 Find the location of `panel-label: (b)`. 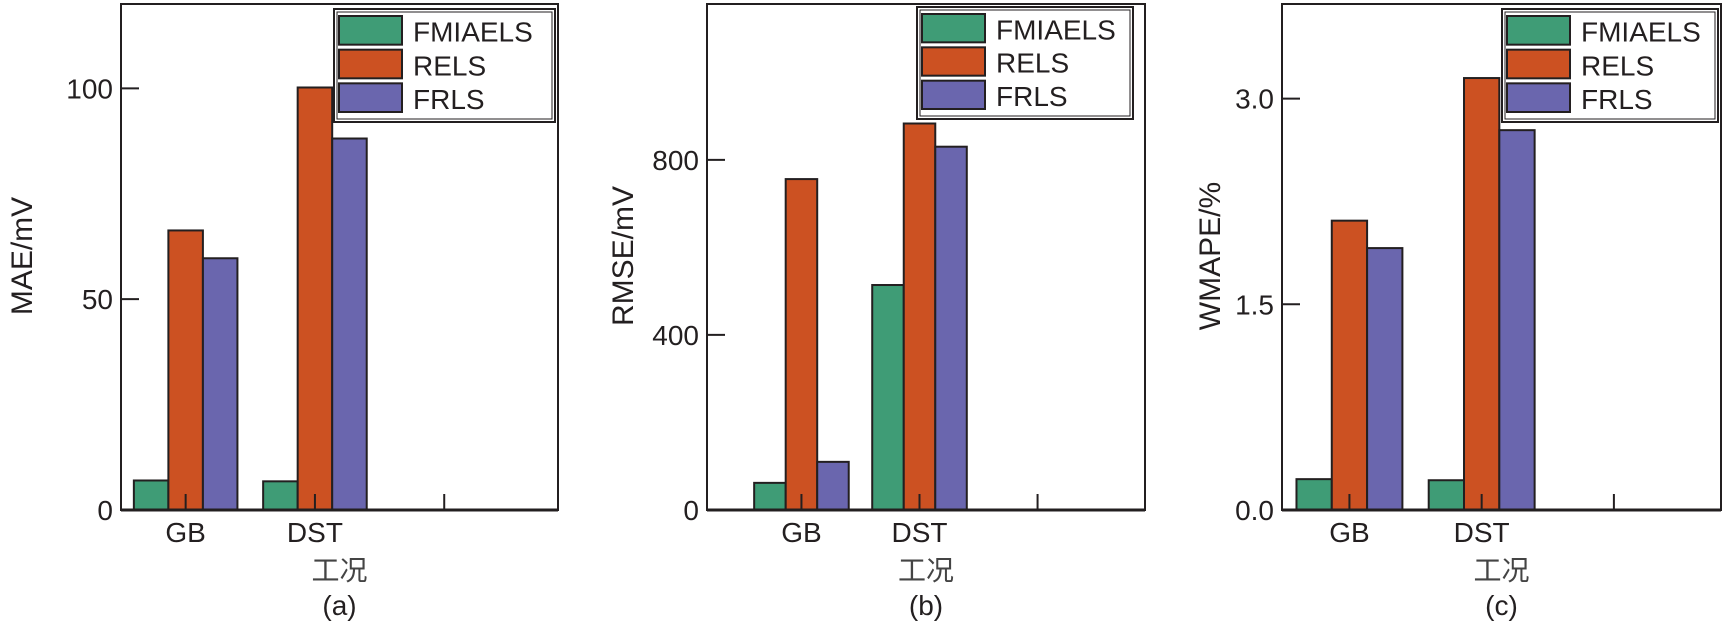

panel-label: (b) is located at coordinates (926, 605).